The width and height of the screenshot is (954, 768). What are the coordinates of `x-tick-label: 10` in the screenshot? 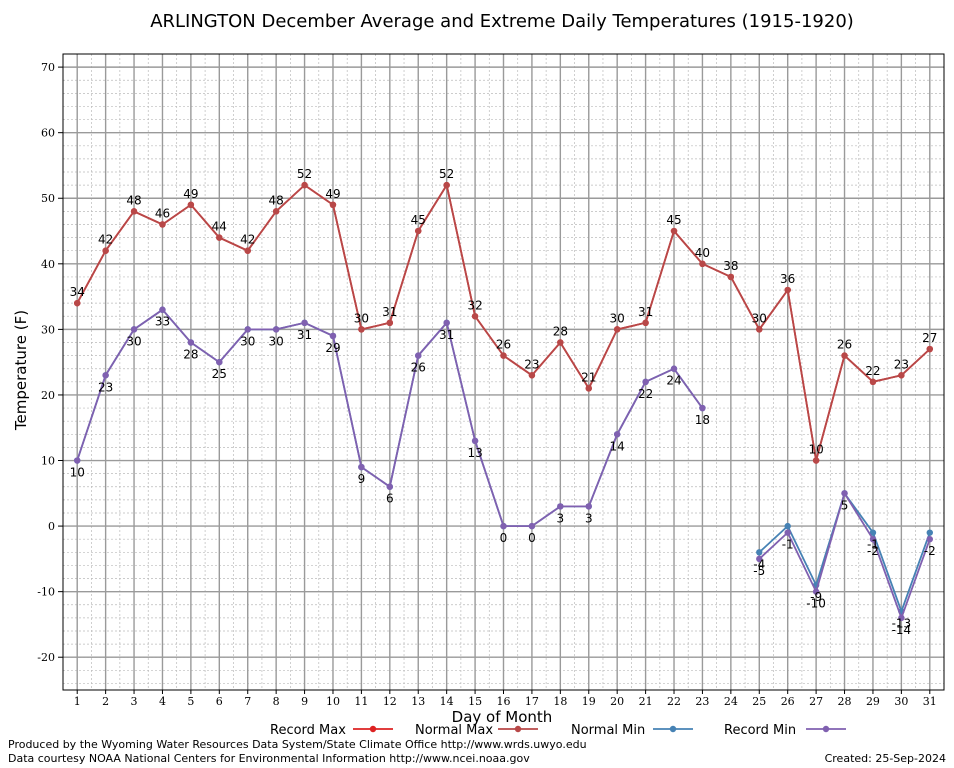 It's located at (333, 701).